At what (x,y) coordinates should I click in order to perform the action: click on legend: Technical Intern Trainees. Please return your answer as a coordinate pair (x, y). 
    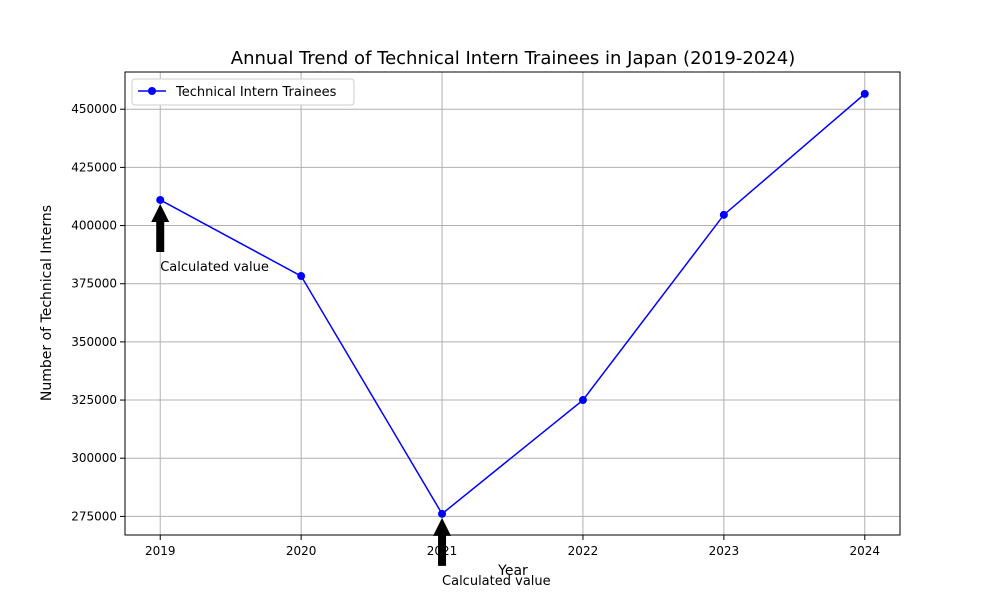
    Looking at the image, I should click on (243, 92).